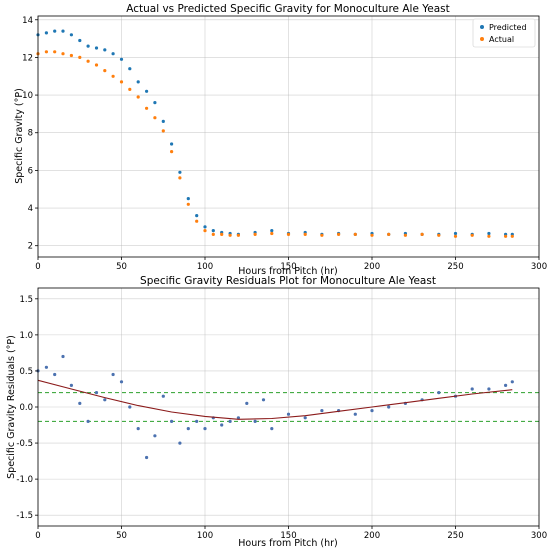  Describe the element at coordinates (288, 267) in the screenshot. I see `top-x-tick-label: 150` at that location.